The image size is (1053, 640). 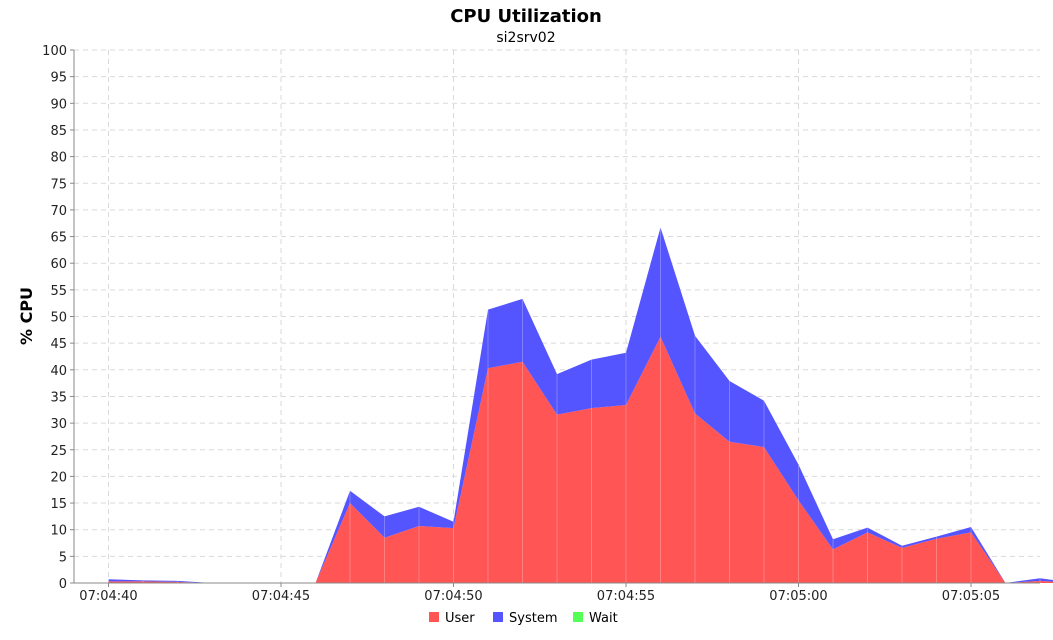 I want to click on y-tick-label: 60, so click(x=58, y=264).